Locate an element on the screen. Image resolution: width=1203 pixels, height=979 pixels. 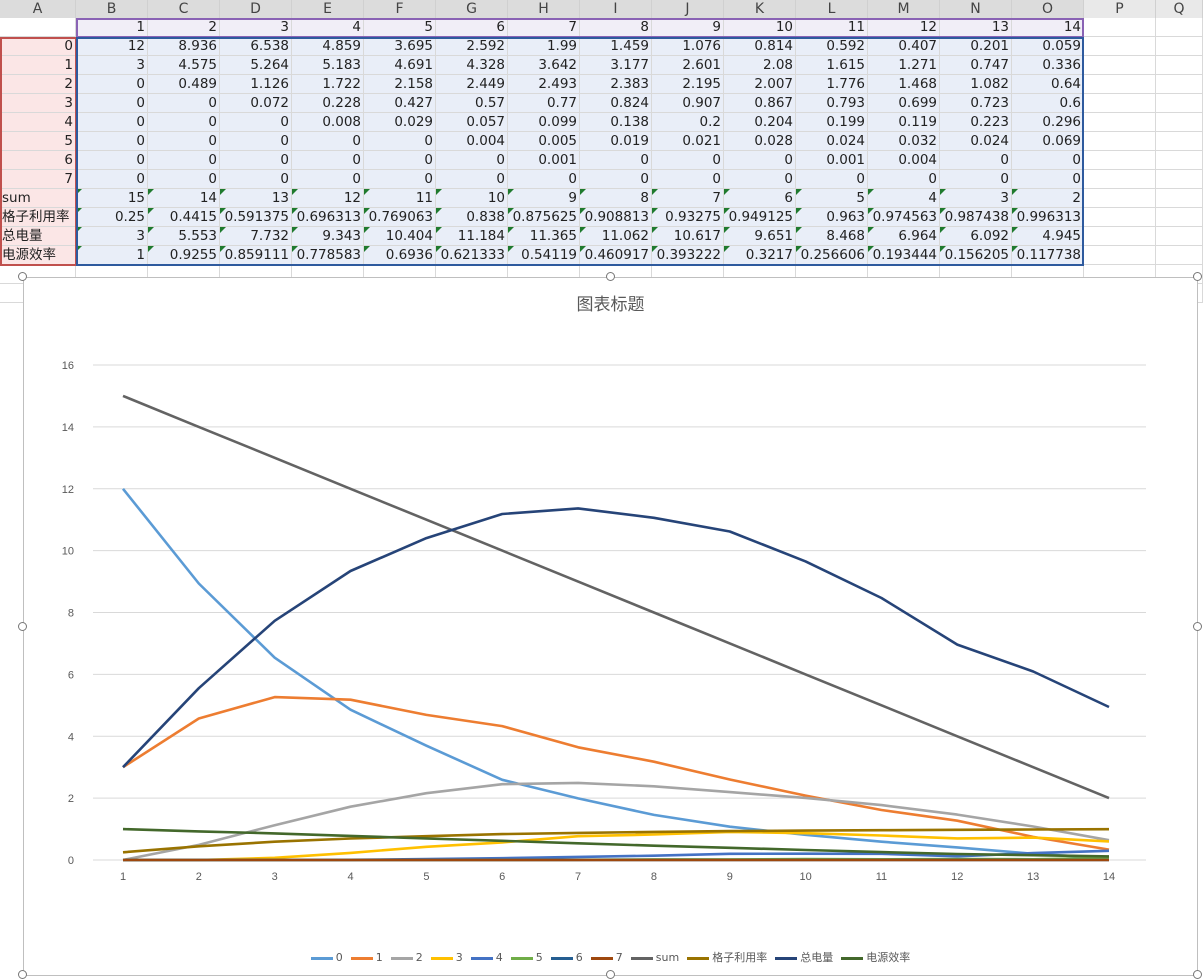
table-cell: 0.028 is located at coordinates (760, 141).